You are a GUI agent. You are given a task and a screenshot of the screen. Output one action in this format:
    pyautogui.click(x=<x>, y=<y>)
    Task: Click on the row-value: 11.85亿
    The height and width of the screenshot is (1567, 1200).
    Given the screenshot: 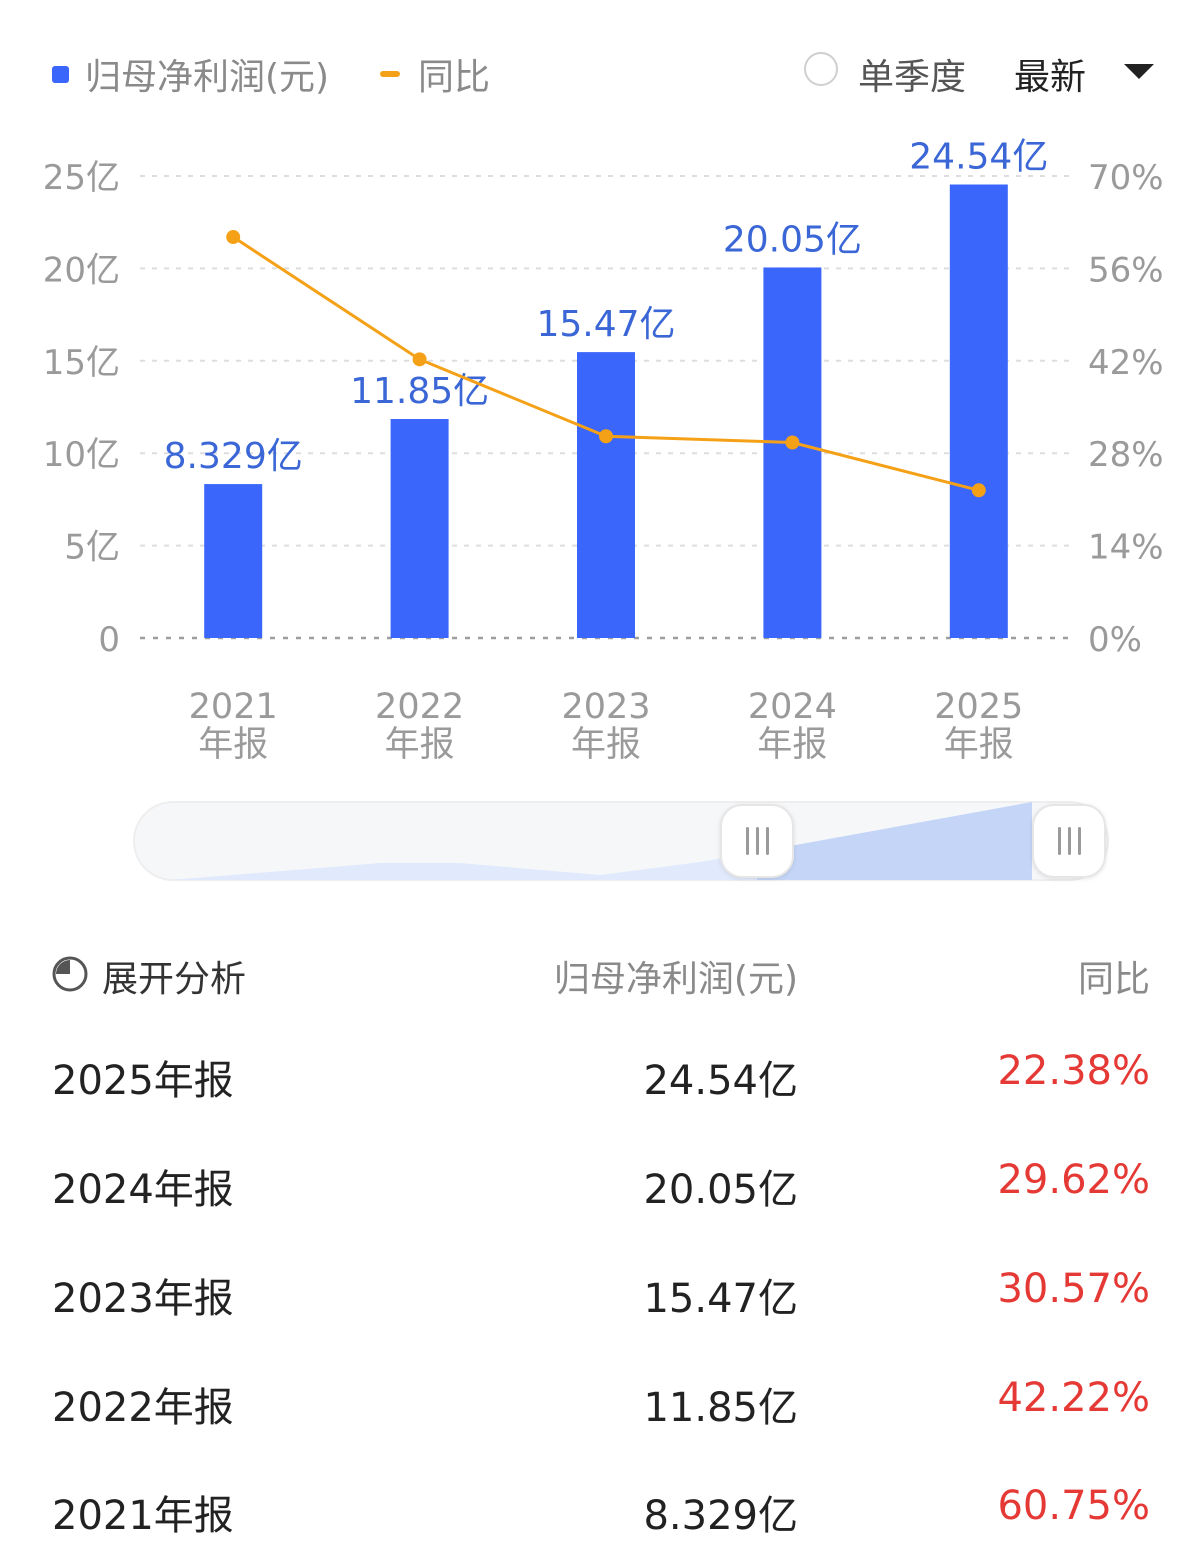 What is the action you would take?
    pyautogui.click(x=720, y=1408)
    